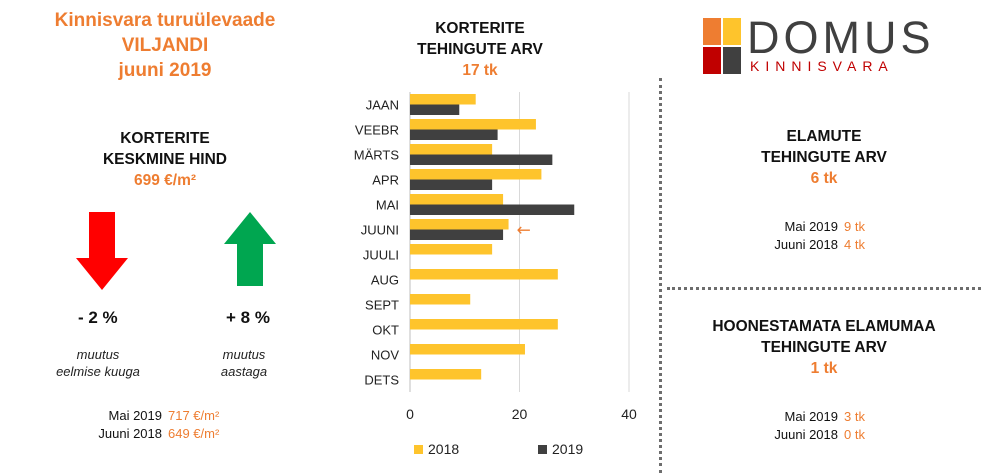 The image size is (981, 473). Describe the element at coordinates (98, 363) in the screenshot. I see `month-change-note: muutus eelmise kuuga` at that location.